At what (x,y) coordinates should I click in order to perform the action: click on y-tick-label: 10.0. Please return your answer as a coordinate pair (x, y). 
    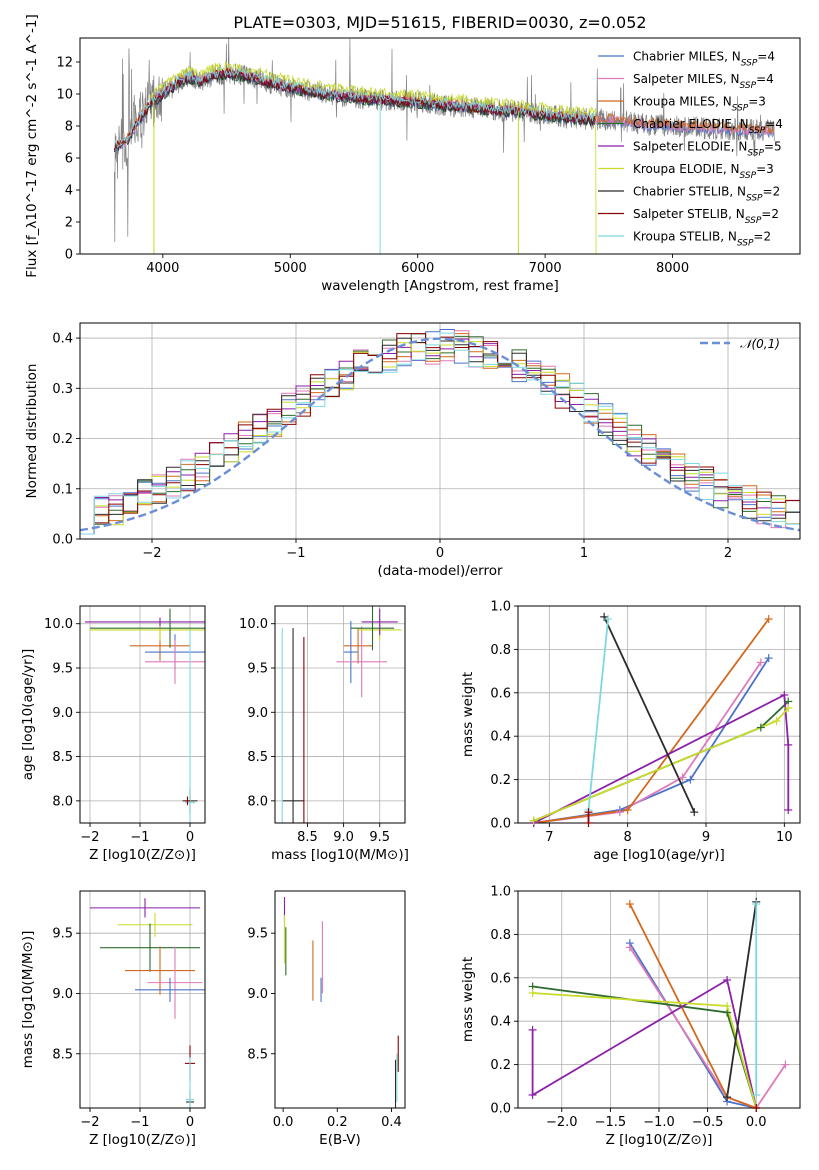
    Looking at the image, I should click on (253, 624).